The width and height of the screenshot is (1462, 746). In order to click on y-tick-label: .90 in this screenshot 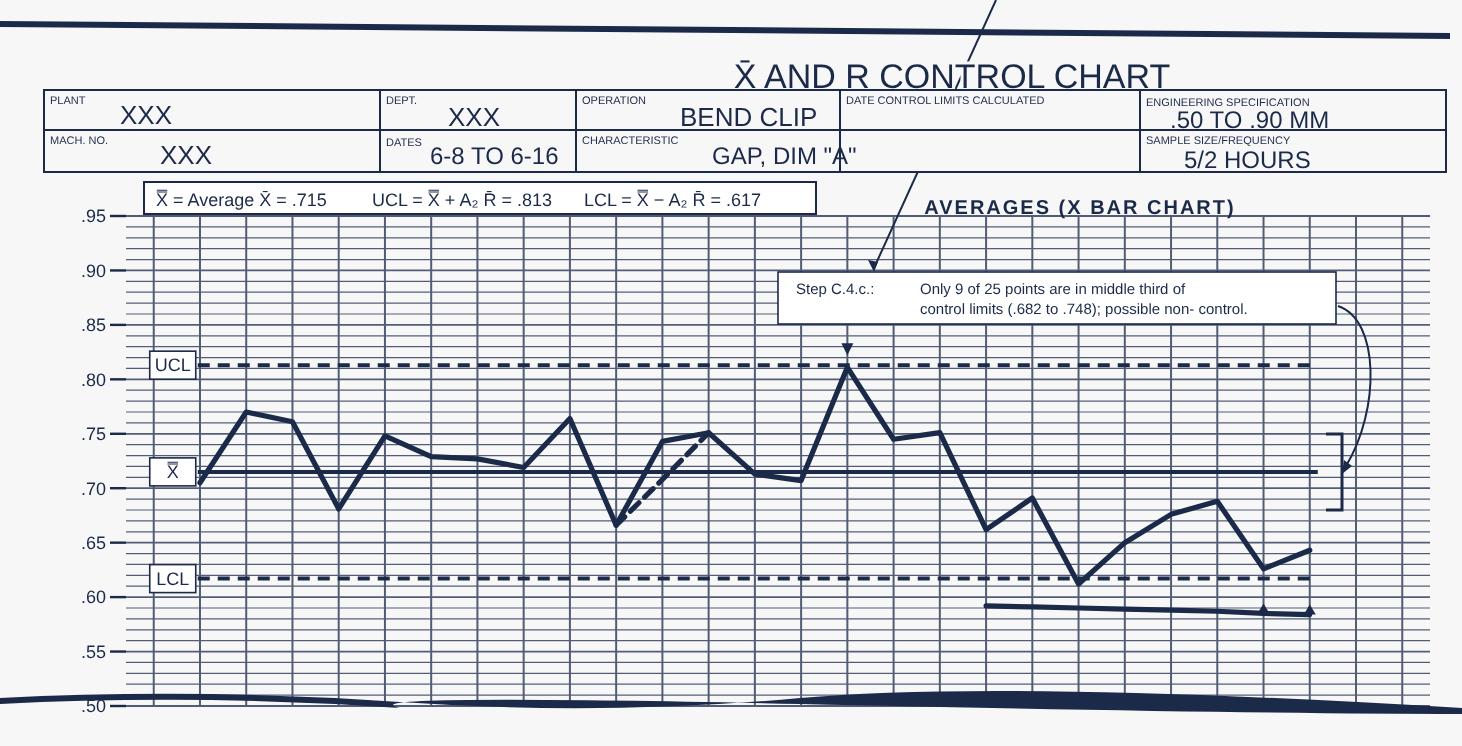, I will do `click(93, 270)`.